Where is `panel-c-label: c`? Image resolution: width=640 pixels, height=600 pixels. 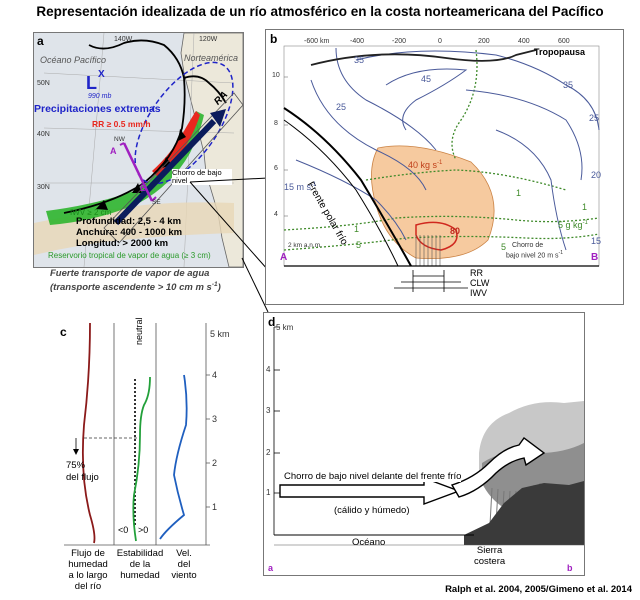 panel-c-label: c is located at coordinates (63, 332).